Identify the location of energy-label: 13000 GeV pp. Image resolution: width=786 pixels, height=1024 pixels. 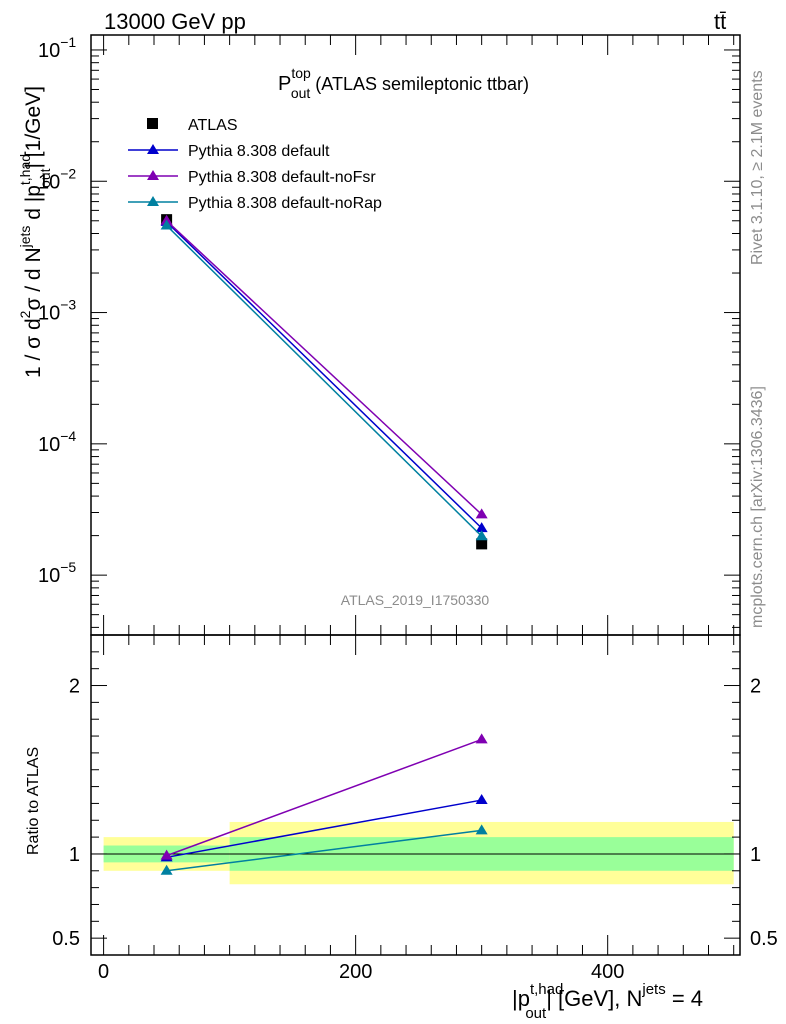
(175, 21).